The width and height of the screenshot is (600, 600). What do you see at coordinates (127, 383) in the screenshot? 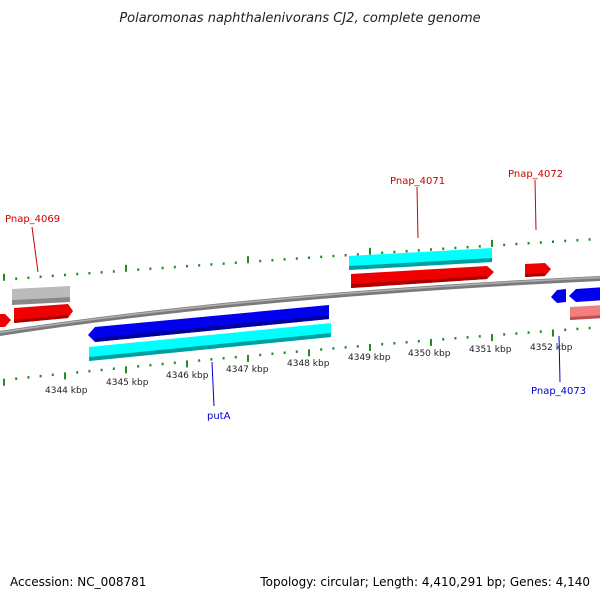
I see `tick-label: 4345 kbp` at bounding box center [127, 383].